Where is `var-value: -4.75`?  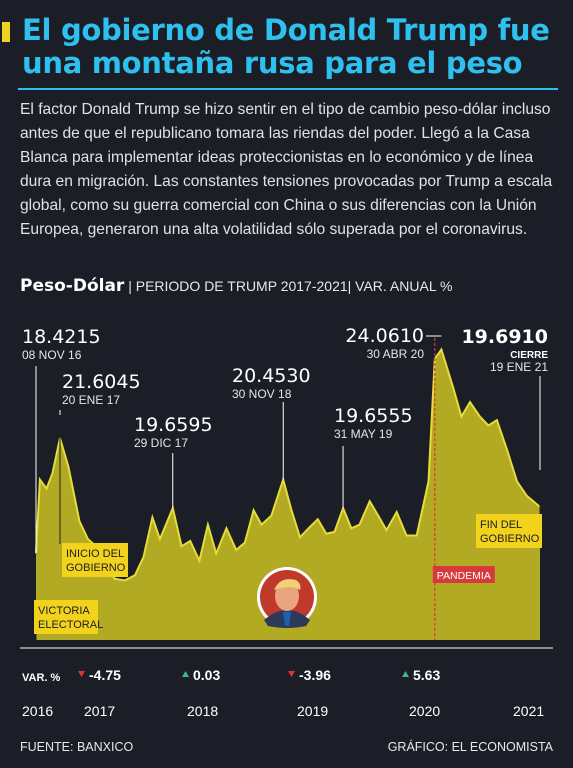
var-value: -4.75 is located at coordinates (105, 675).